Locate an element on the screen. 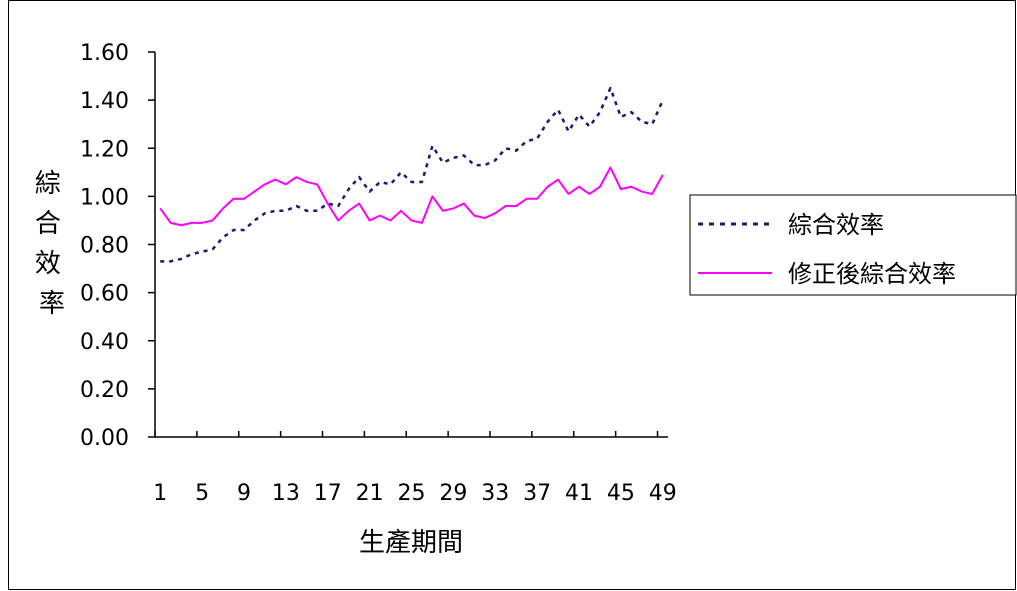 The width and height of the screenshot is (1017, 591). x-ticks: 1 5 9 13 17 21 25 29 33 37 41 45 49 is located at coordinates (415, 468).